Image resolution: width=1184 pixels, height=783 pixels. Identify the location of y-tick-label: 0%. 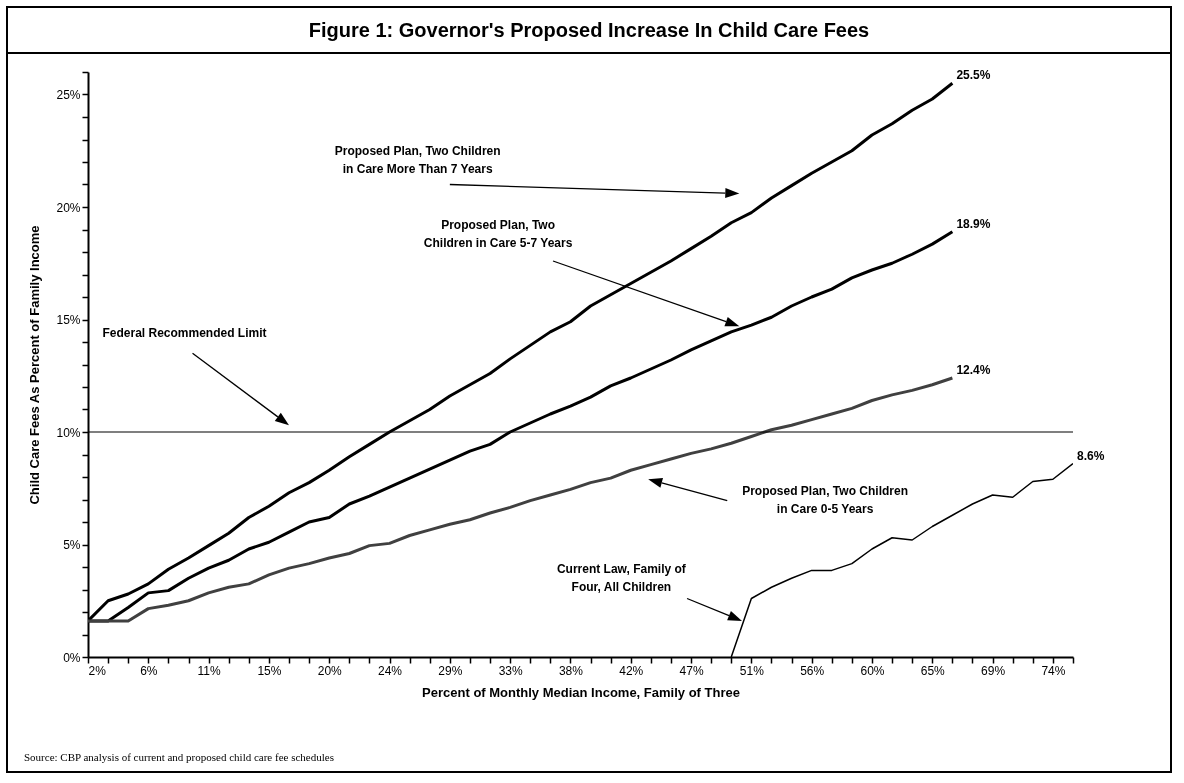
(72, 657).